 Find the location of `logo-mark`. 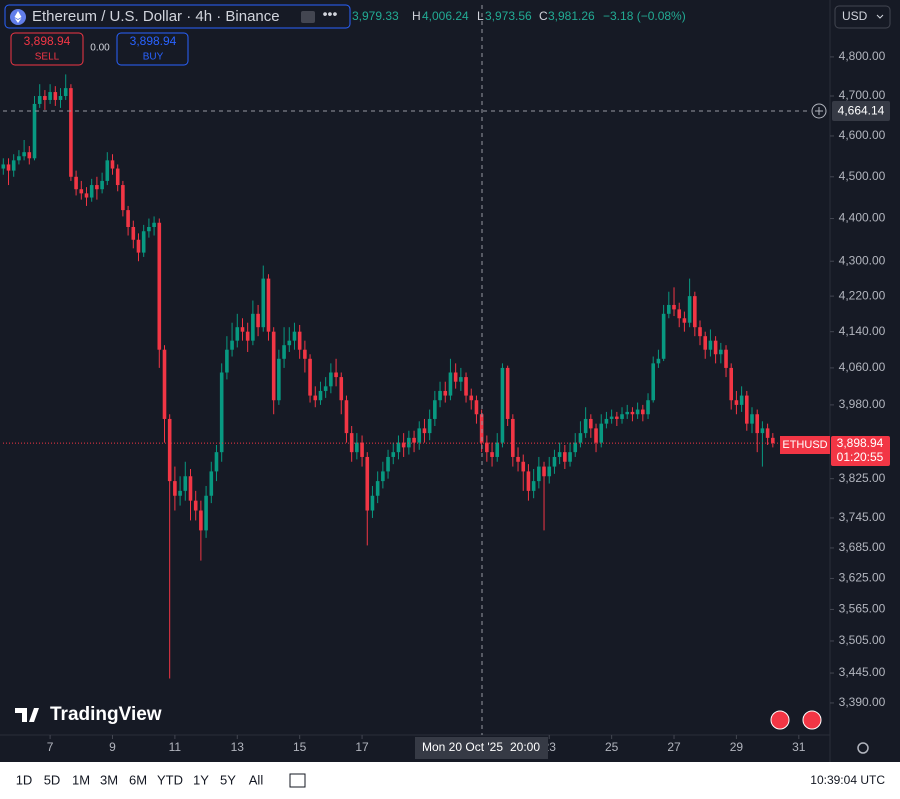

logo-mark is located at coordinates (27, 715).